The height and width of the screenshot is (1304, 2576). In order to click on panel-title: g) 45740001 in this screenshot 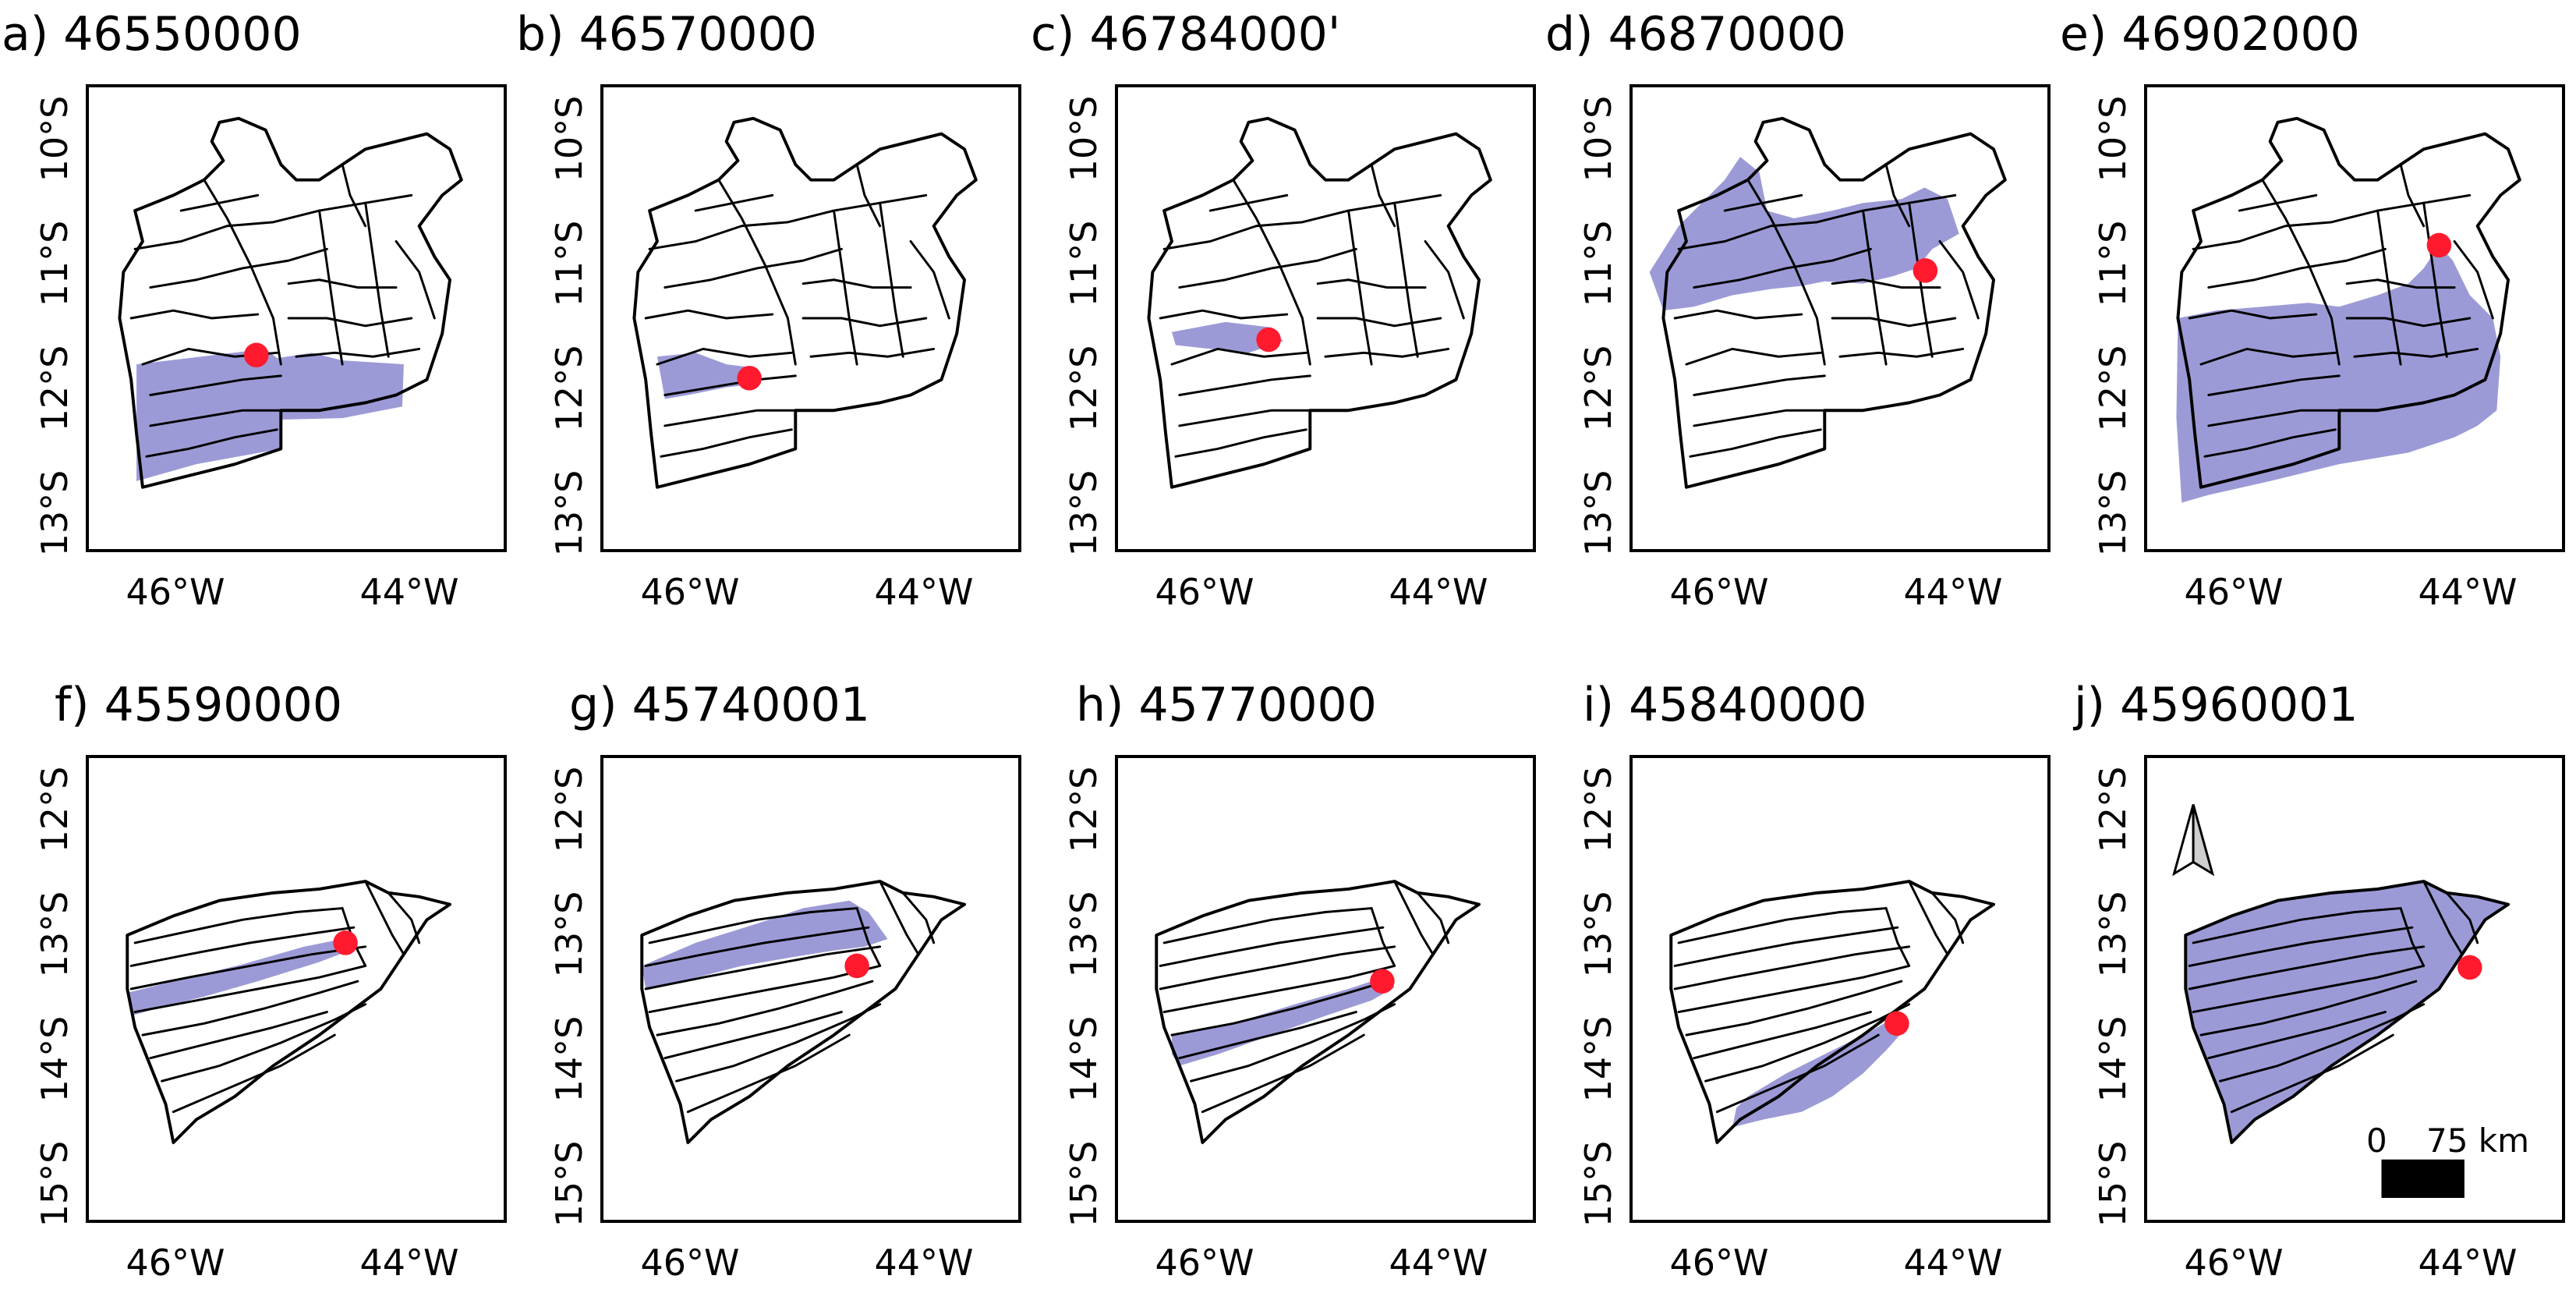, I will do `click(719, 705)`.